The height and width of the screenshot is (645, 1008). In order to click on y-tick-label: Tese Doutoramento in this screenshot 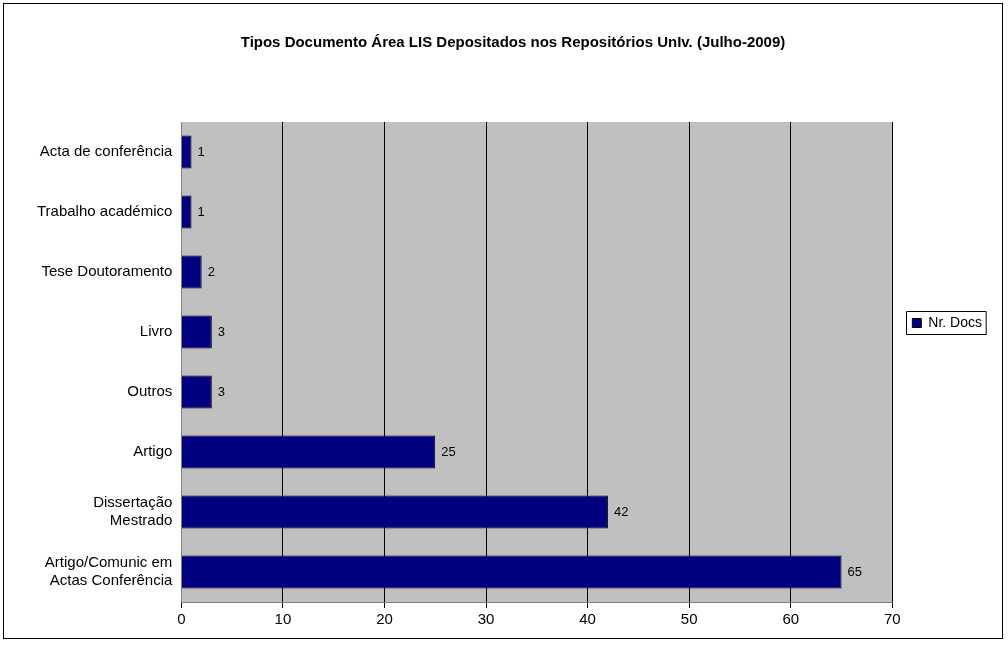, I will do `click(107, 271)`.